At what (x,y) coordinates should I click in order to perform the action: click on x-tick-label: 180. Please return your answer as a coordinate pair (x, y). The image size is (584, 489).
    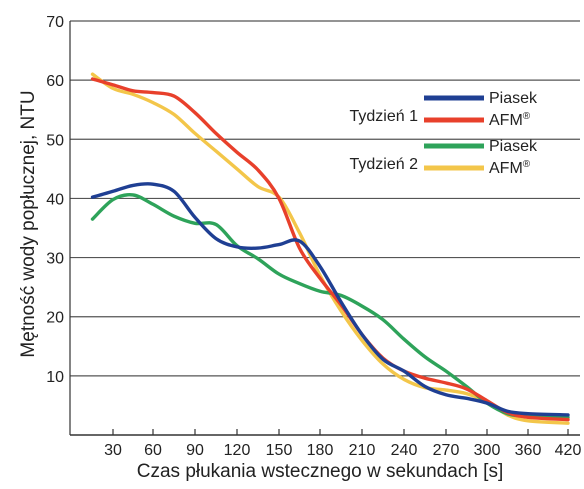
    Looking at the image, I should click on (320, 450).